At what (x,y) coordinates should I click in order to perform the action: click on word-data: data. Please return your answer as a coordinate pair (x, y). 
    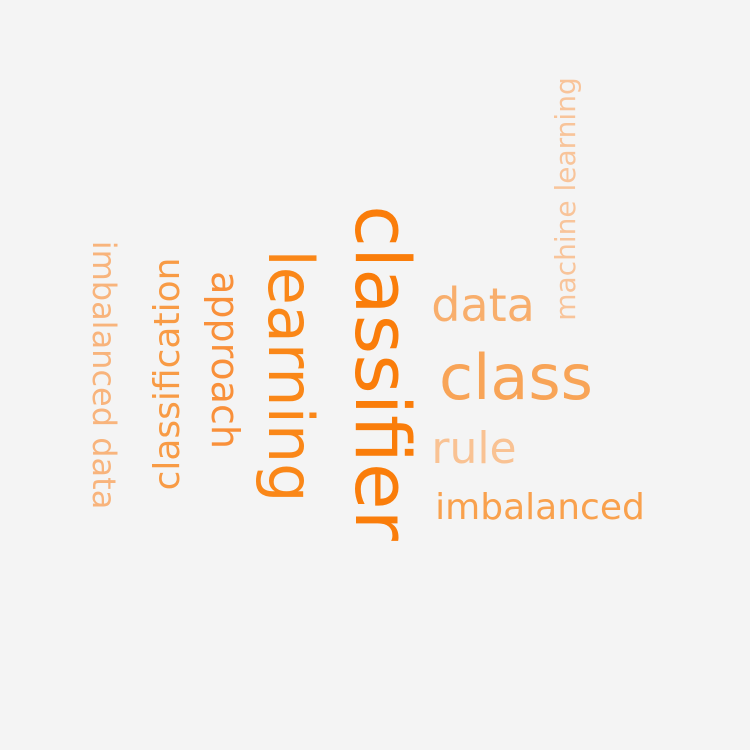
    Looking at the image, I should click on (483, 305).